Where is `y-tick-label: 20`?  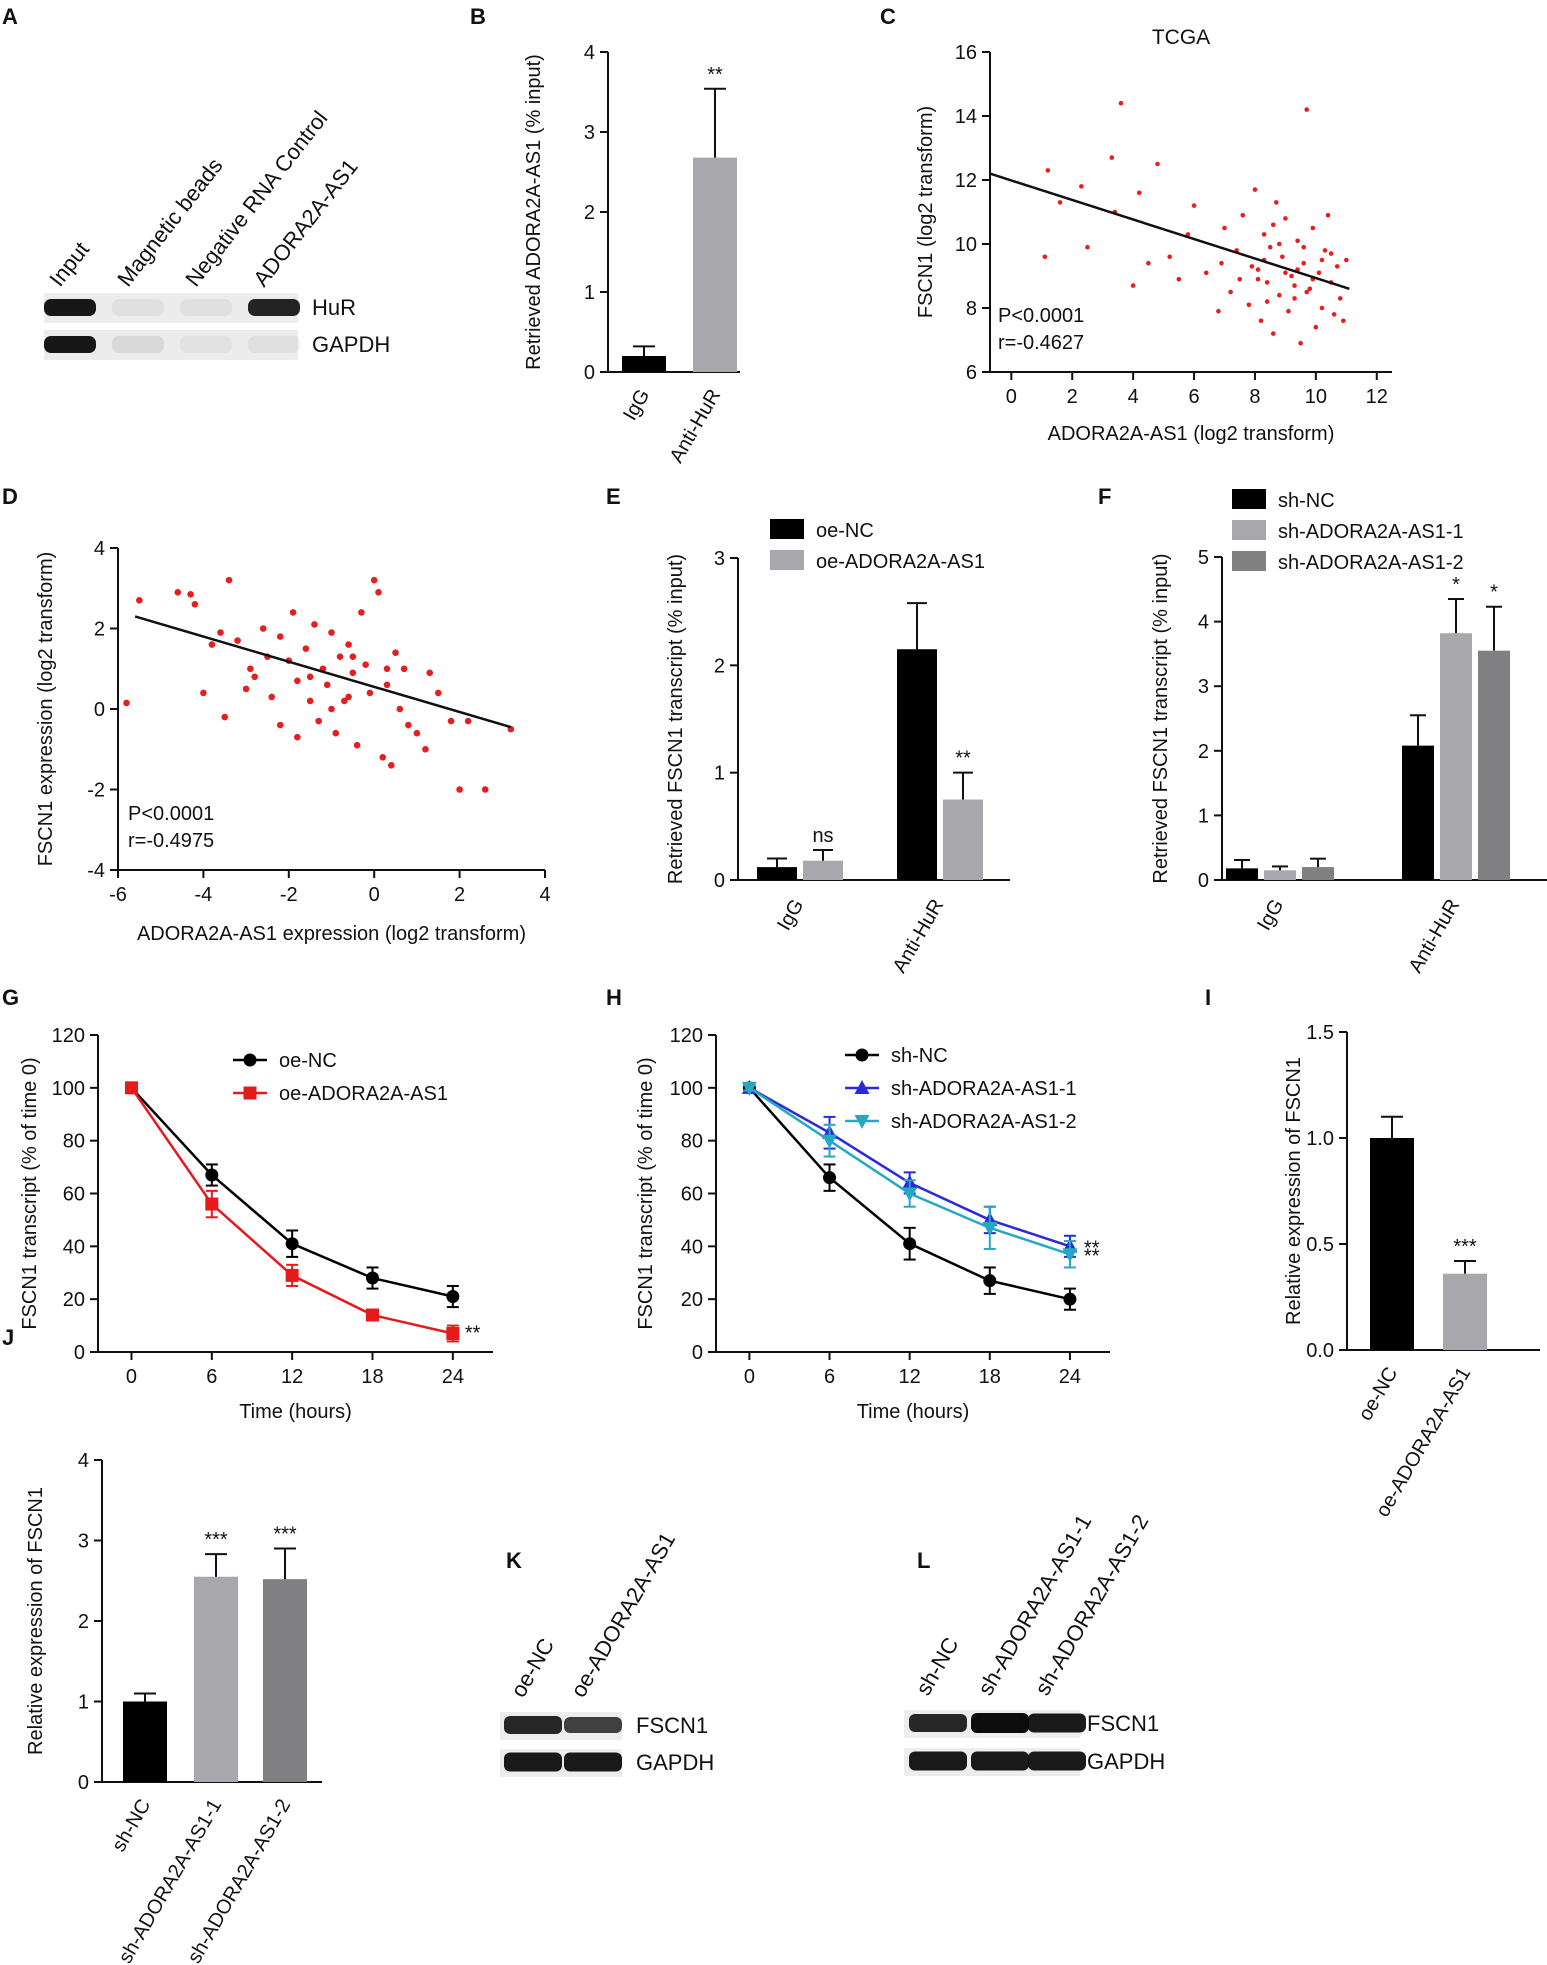
y-tick-label: 20 is located at coordinates (74, 1300).